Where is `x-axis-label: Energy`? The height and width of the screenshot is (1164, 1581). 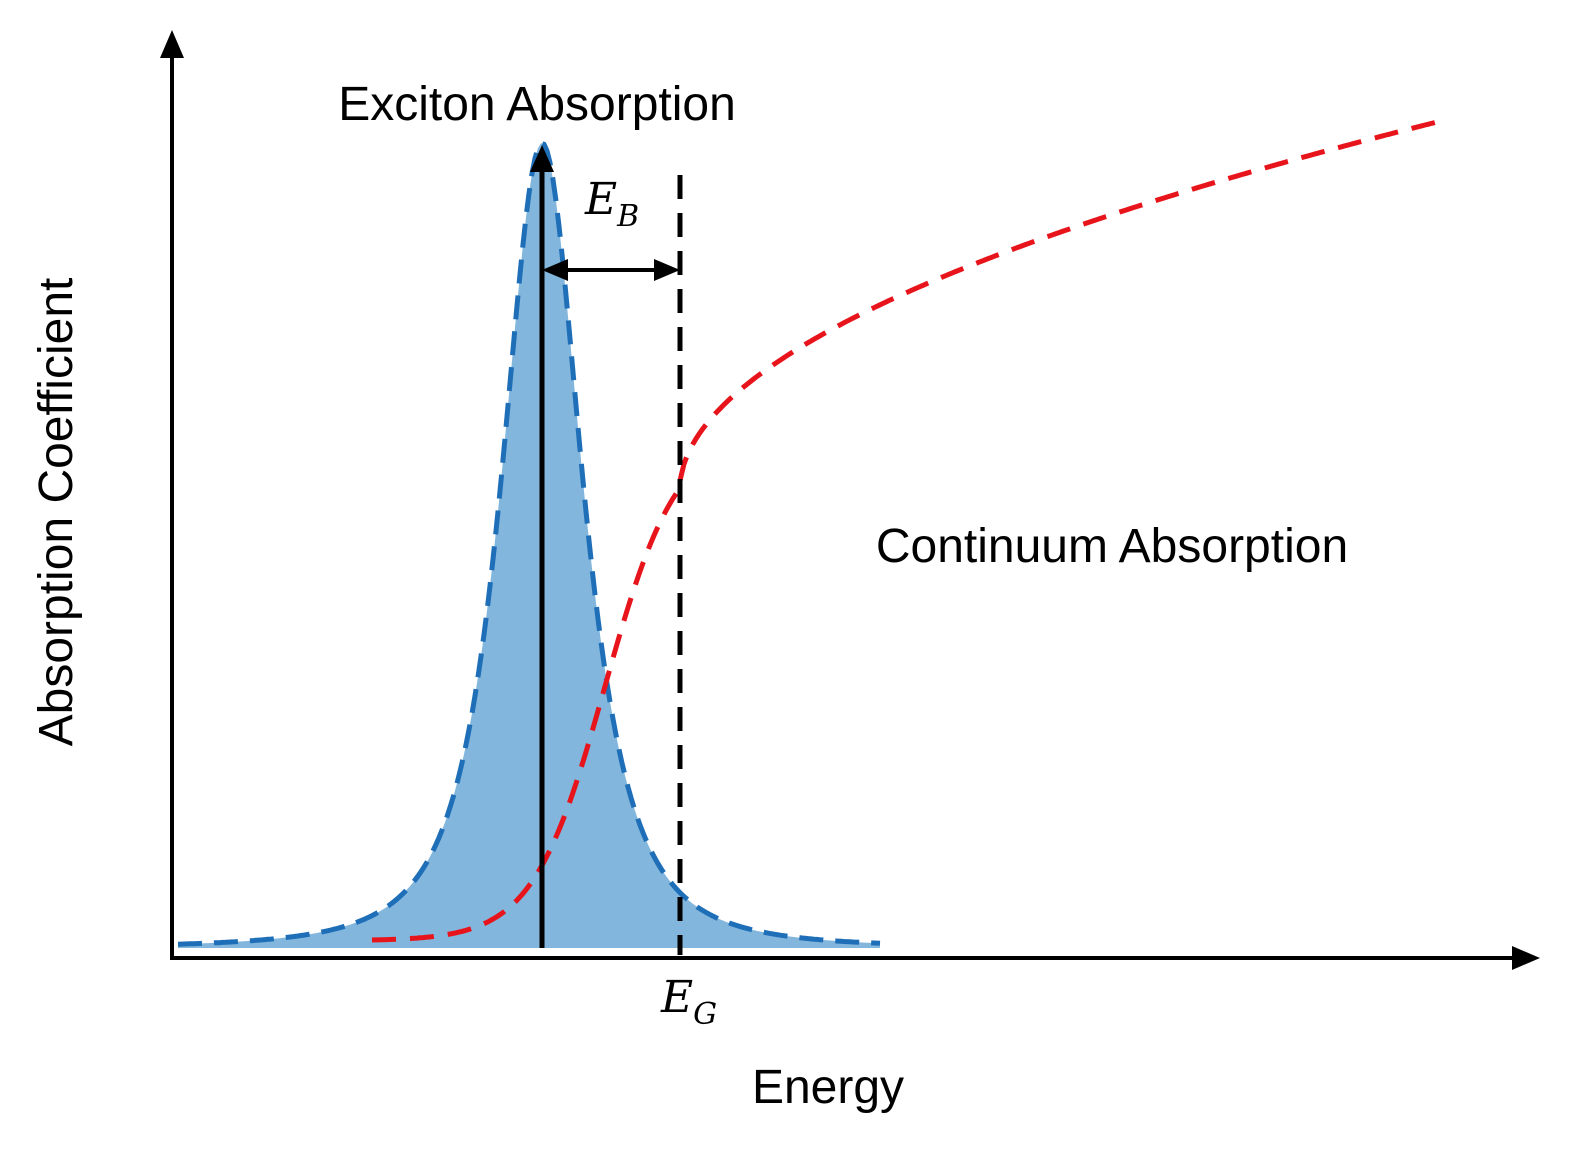 x-axis-label: Energy is located at coordinates (828, 1087).